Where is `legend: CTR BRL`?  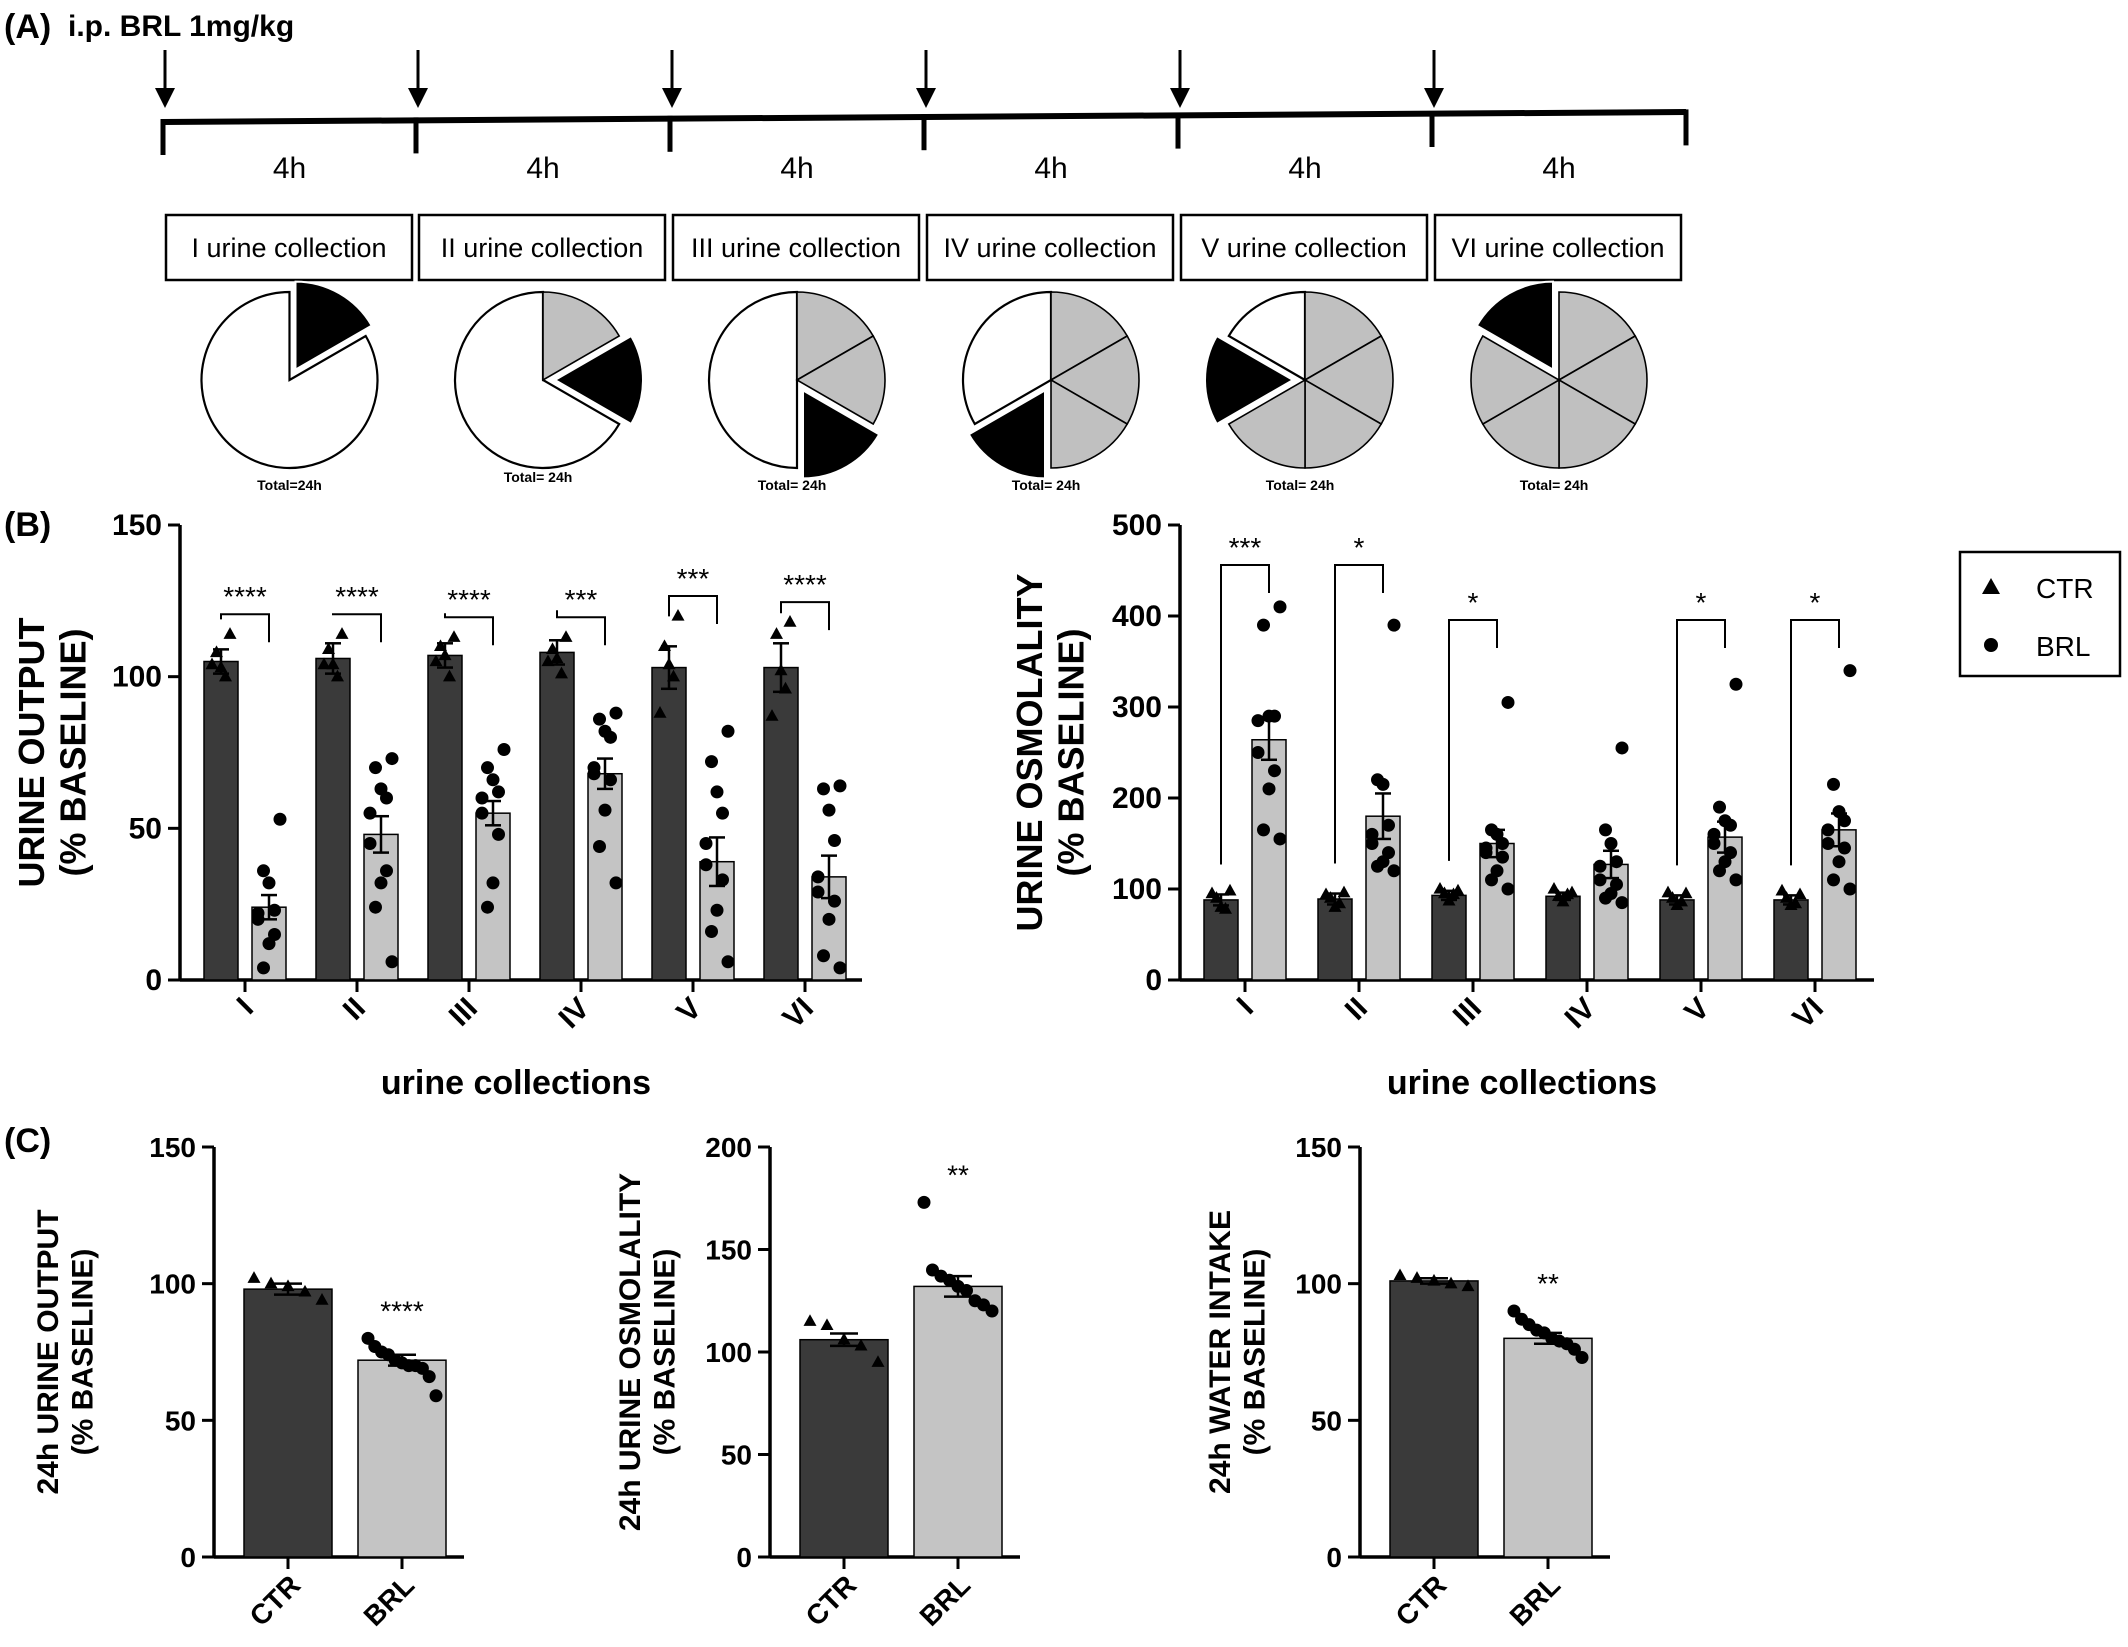 legend: CTR BRL is located at coordinates (2040, 614).